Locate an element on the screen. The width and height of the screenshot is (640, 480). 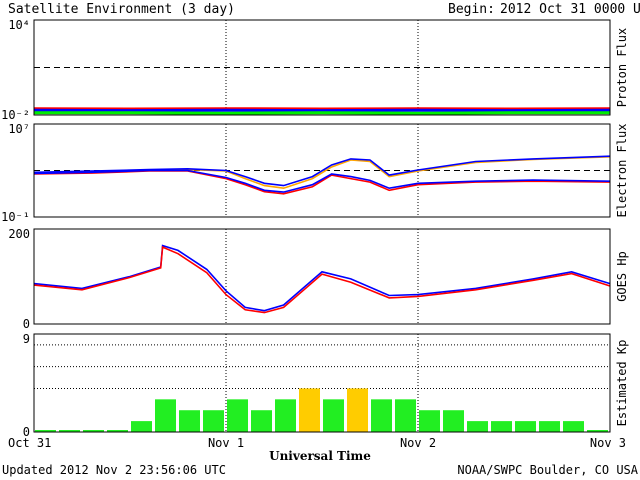
proton-flux-ytick-top: 10⁴ is located at coordinates (19, 25).